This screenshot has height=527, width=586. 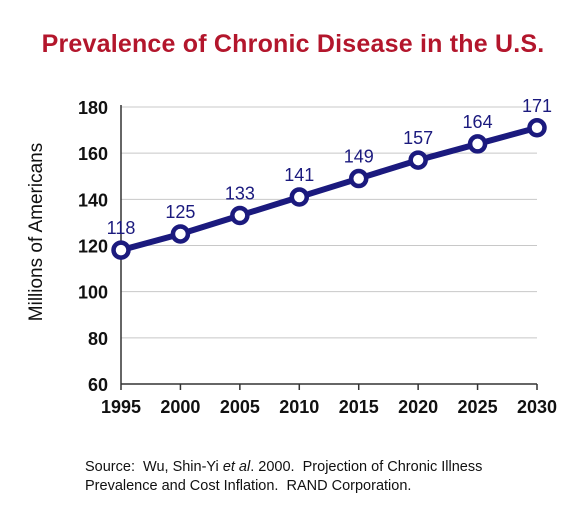 I want to click on source-prefix: Source: Wu, Shin-Yi, so click(x=154, y=467).